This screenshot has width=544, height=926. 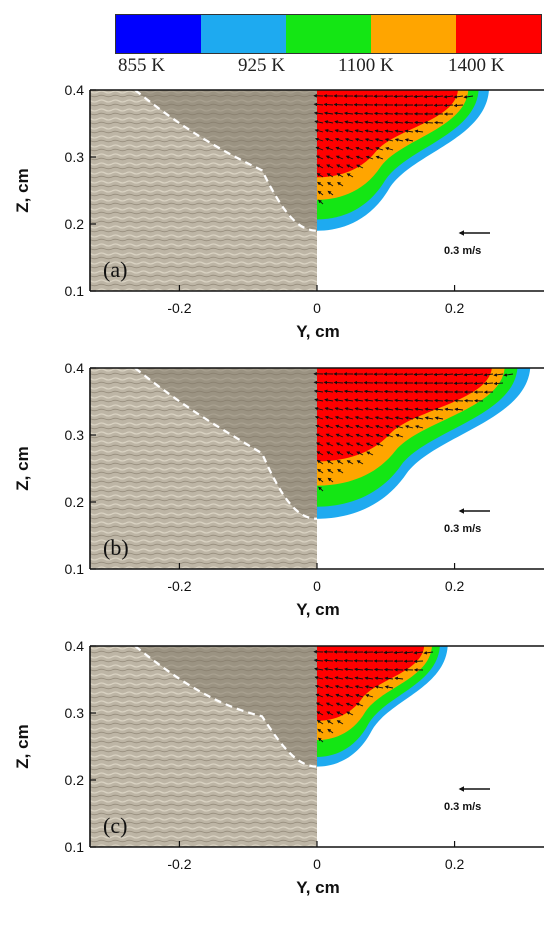 I want to click on panel-label: (b), so click(x=116, y=547).